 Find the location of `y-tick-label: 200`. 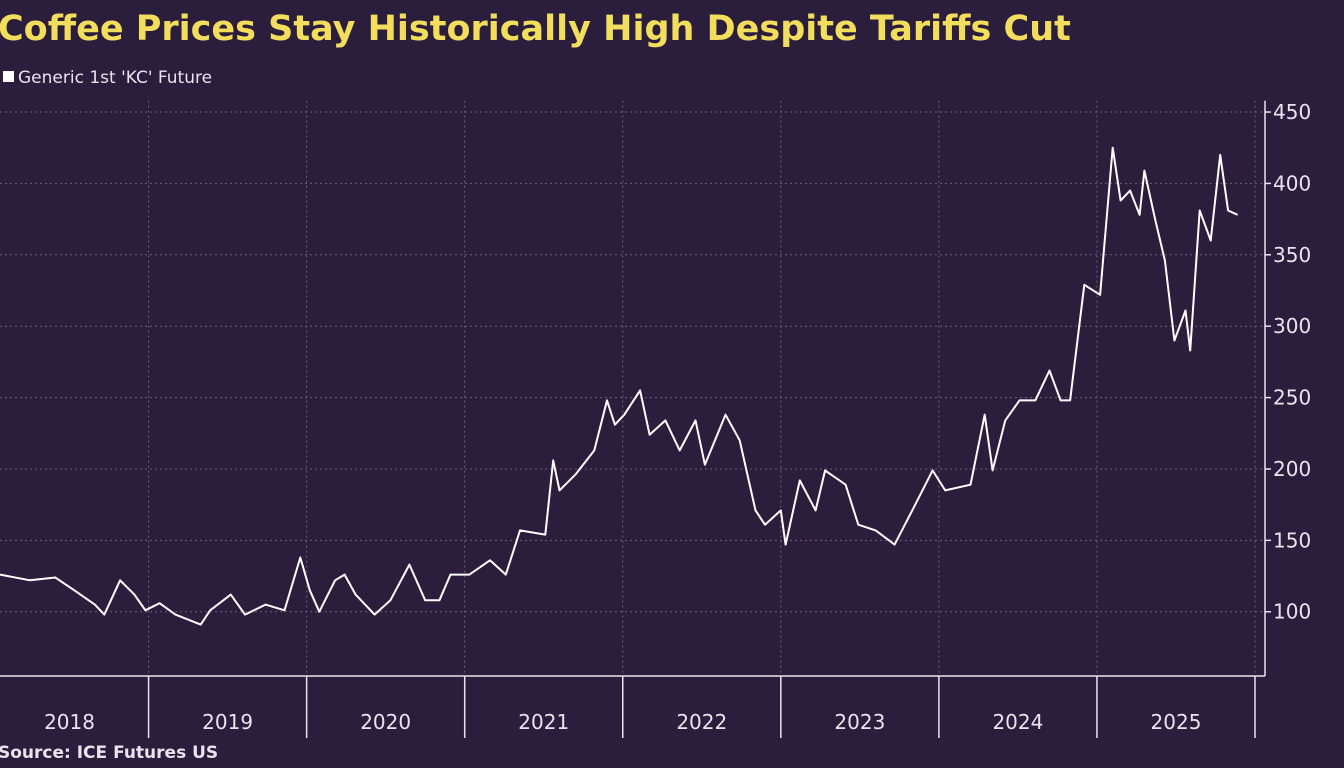

y-tick-label: 200 is located at coordinates (1292, 469).